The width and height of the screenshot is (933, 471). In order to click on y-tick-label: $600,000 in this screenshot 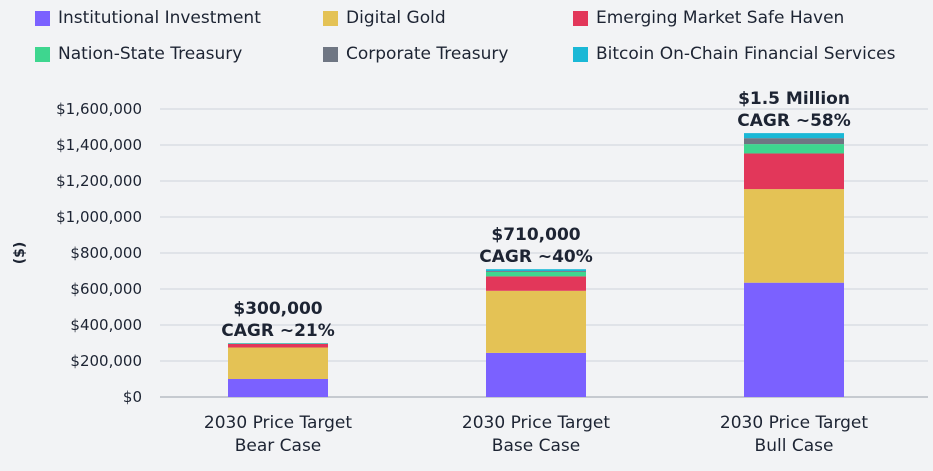, I will do `click(106, 289)`.